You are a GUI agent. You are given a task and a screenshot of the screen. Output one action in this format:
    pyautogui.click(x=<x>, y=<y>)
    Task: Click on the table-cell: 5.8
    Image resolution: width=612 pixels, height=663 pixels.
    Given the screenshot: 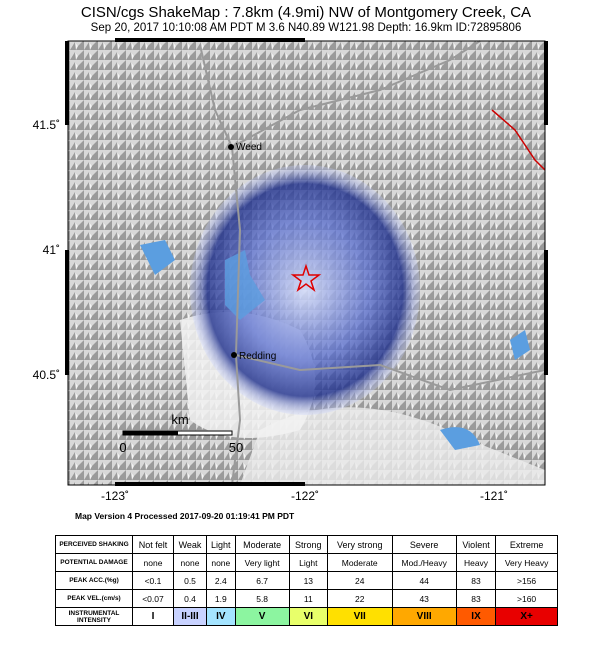 What is the action you would take?
    pyautogui.click(x=262, y=598)
    